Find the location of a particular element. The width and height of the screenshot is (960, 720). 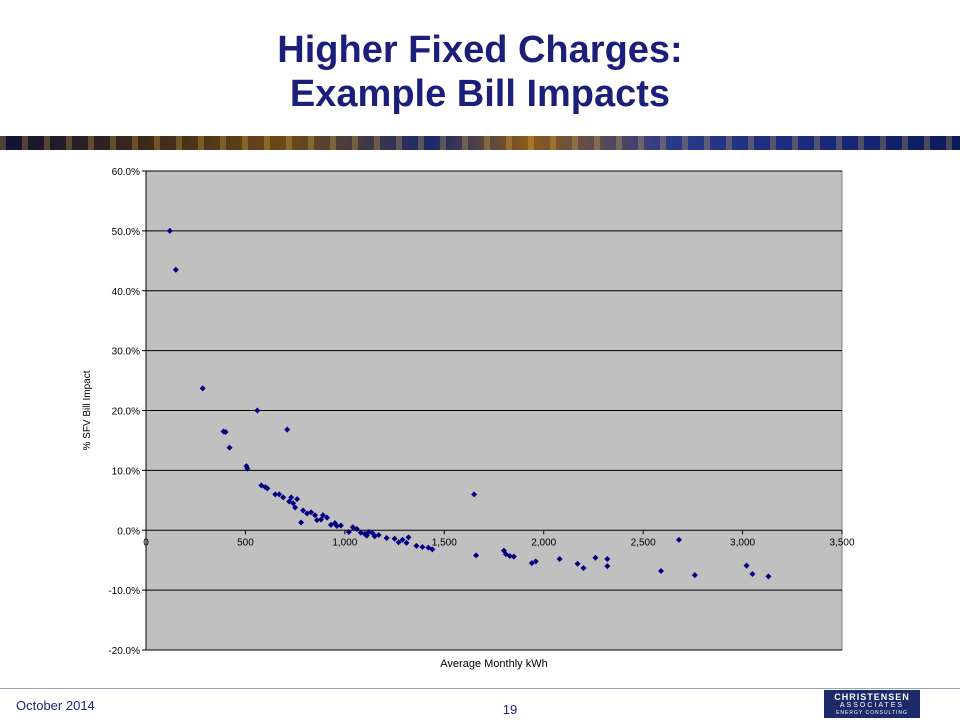

y-axis-label: % SFV Bill Impact is located at coordinates (87, 410).